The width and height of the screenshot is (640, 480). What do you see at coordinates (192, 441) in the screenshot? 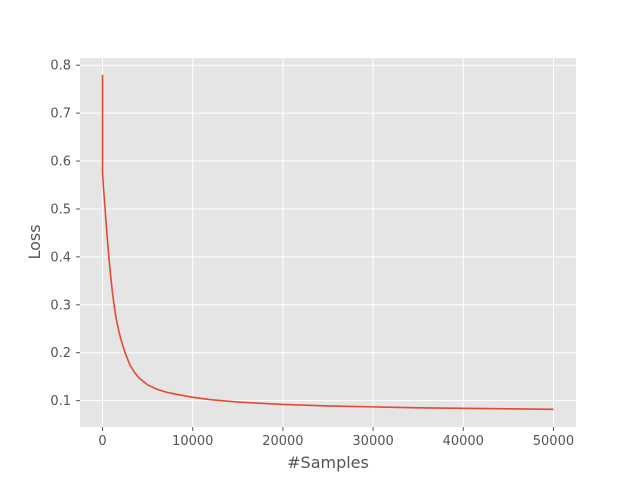
I see `x-tick-label: 10000` at bounding box center [192, 441].